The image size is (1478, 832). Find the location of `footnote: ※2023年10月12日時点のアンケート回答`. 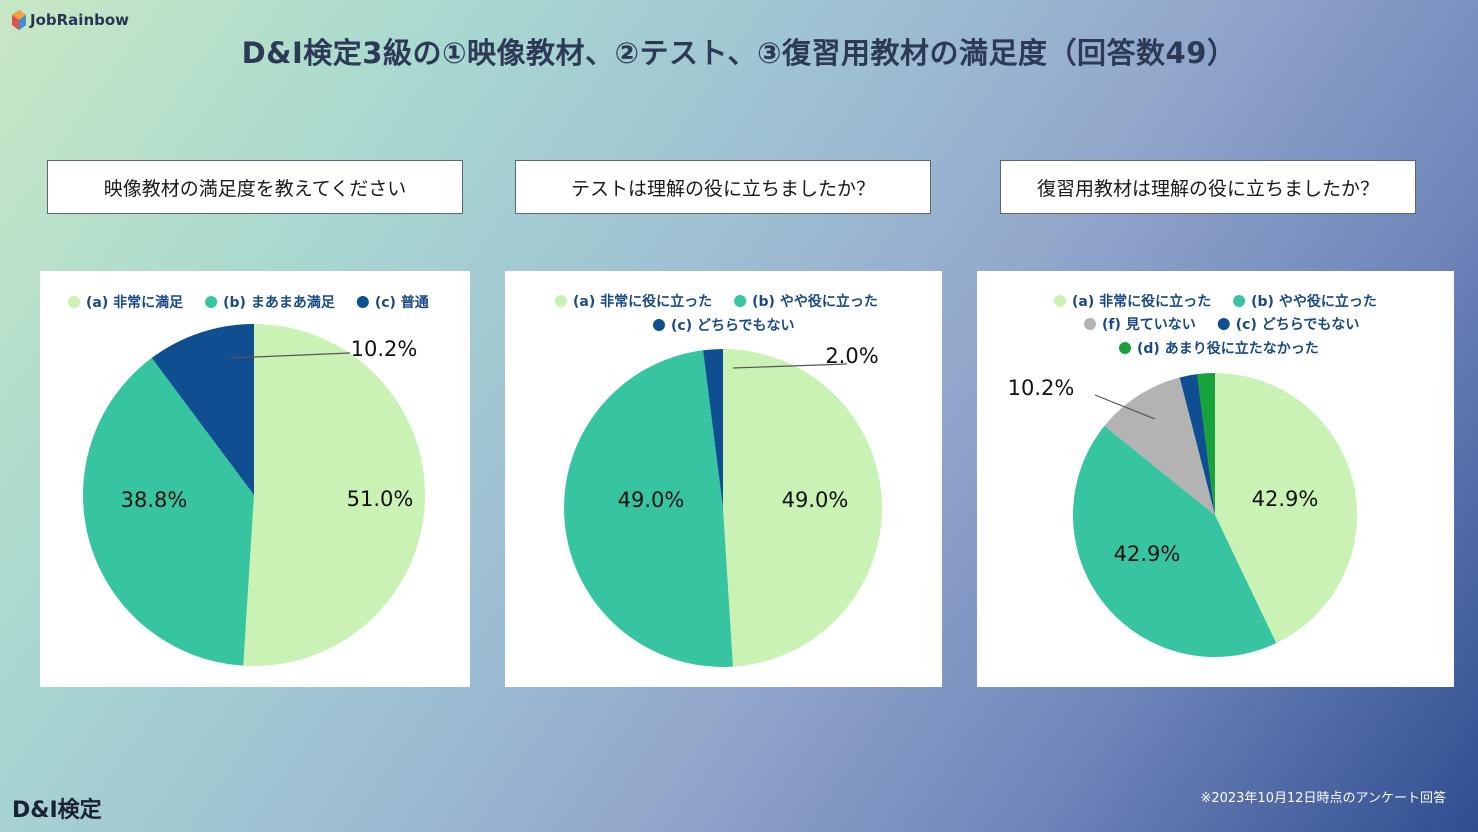

footnote: ※2023年10月12日時点のアンケート回答 is located at coordinates (1323, 798).